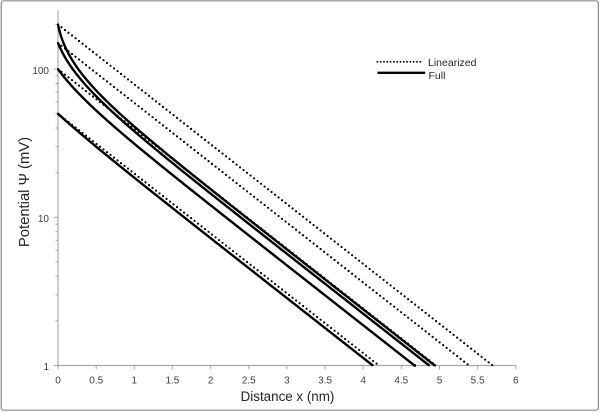 This screenshot has width=600, height=413. Describe the element at coordinates (437, 76) in the screenshot. I see `svg-text: Full` at that location.